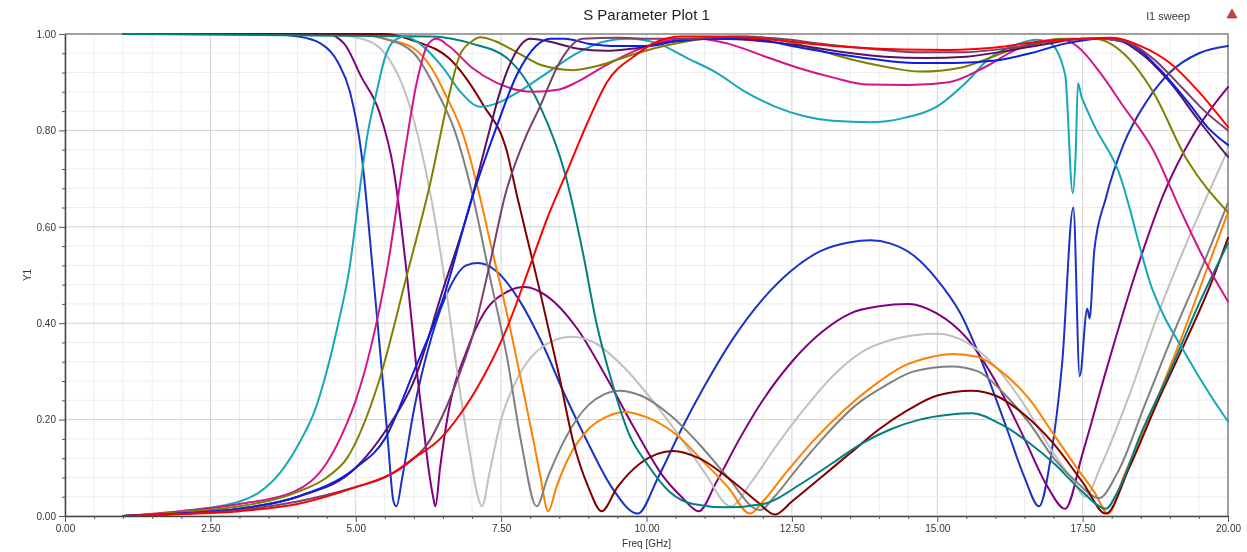 This screenshot has width=1247, height=552. I want to click on x-tick-label: 7.50, so click(501, 529).